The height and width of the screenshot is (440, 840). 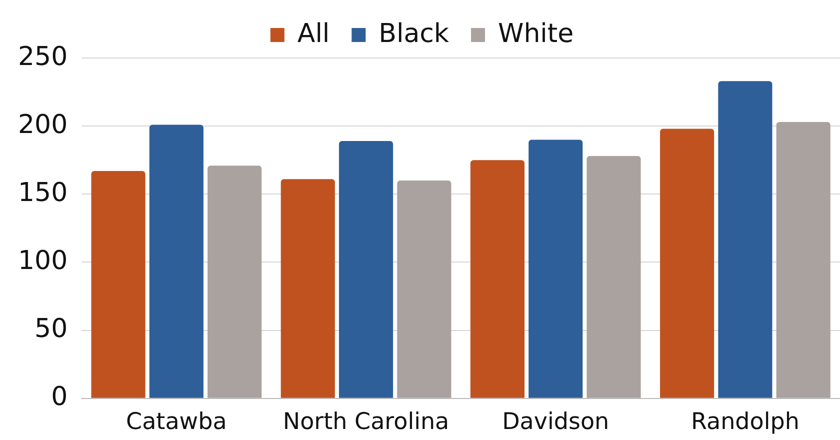 I want to click on legend-label: All, so click(x=313, y=33).